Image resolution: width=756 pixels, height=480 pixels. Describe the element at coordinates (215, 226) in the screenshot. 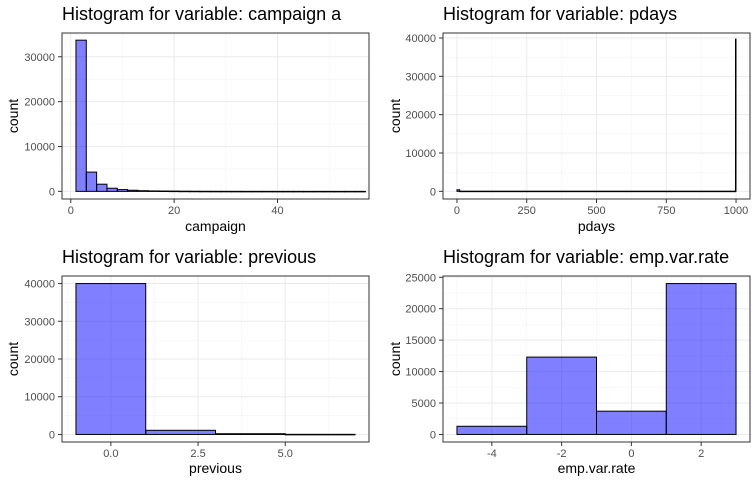

I see `x-axis-title: campaign` at that location.